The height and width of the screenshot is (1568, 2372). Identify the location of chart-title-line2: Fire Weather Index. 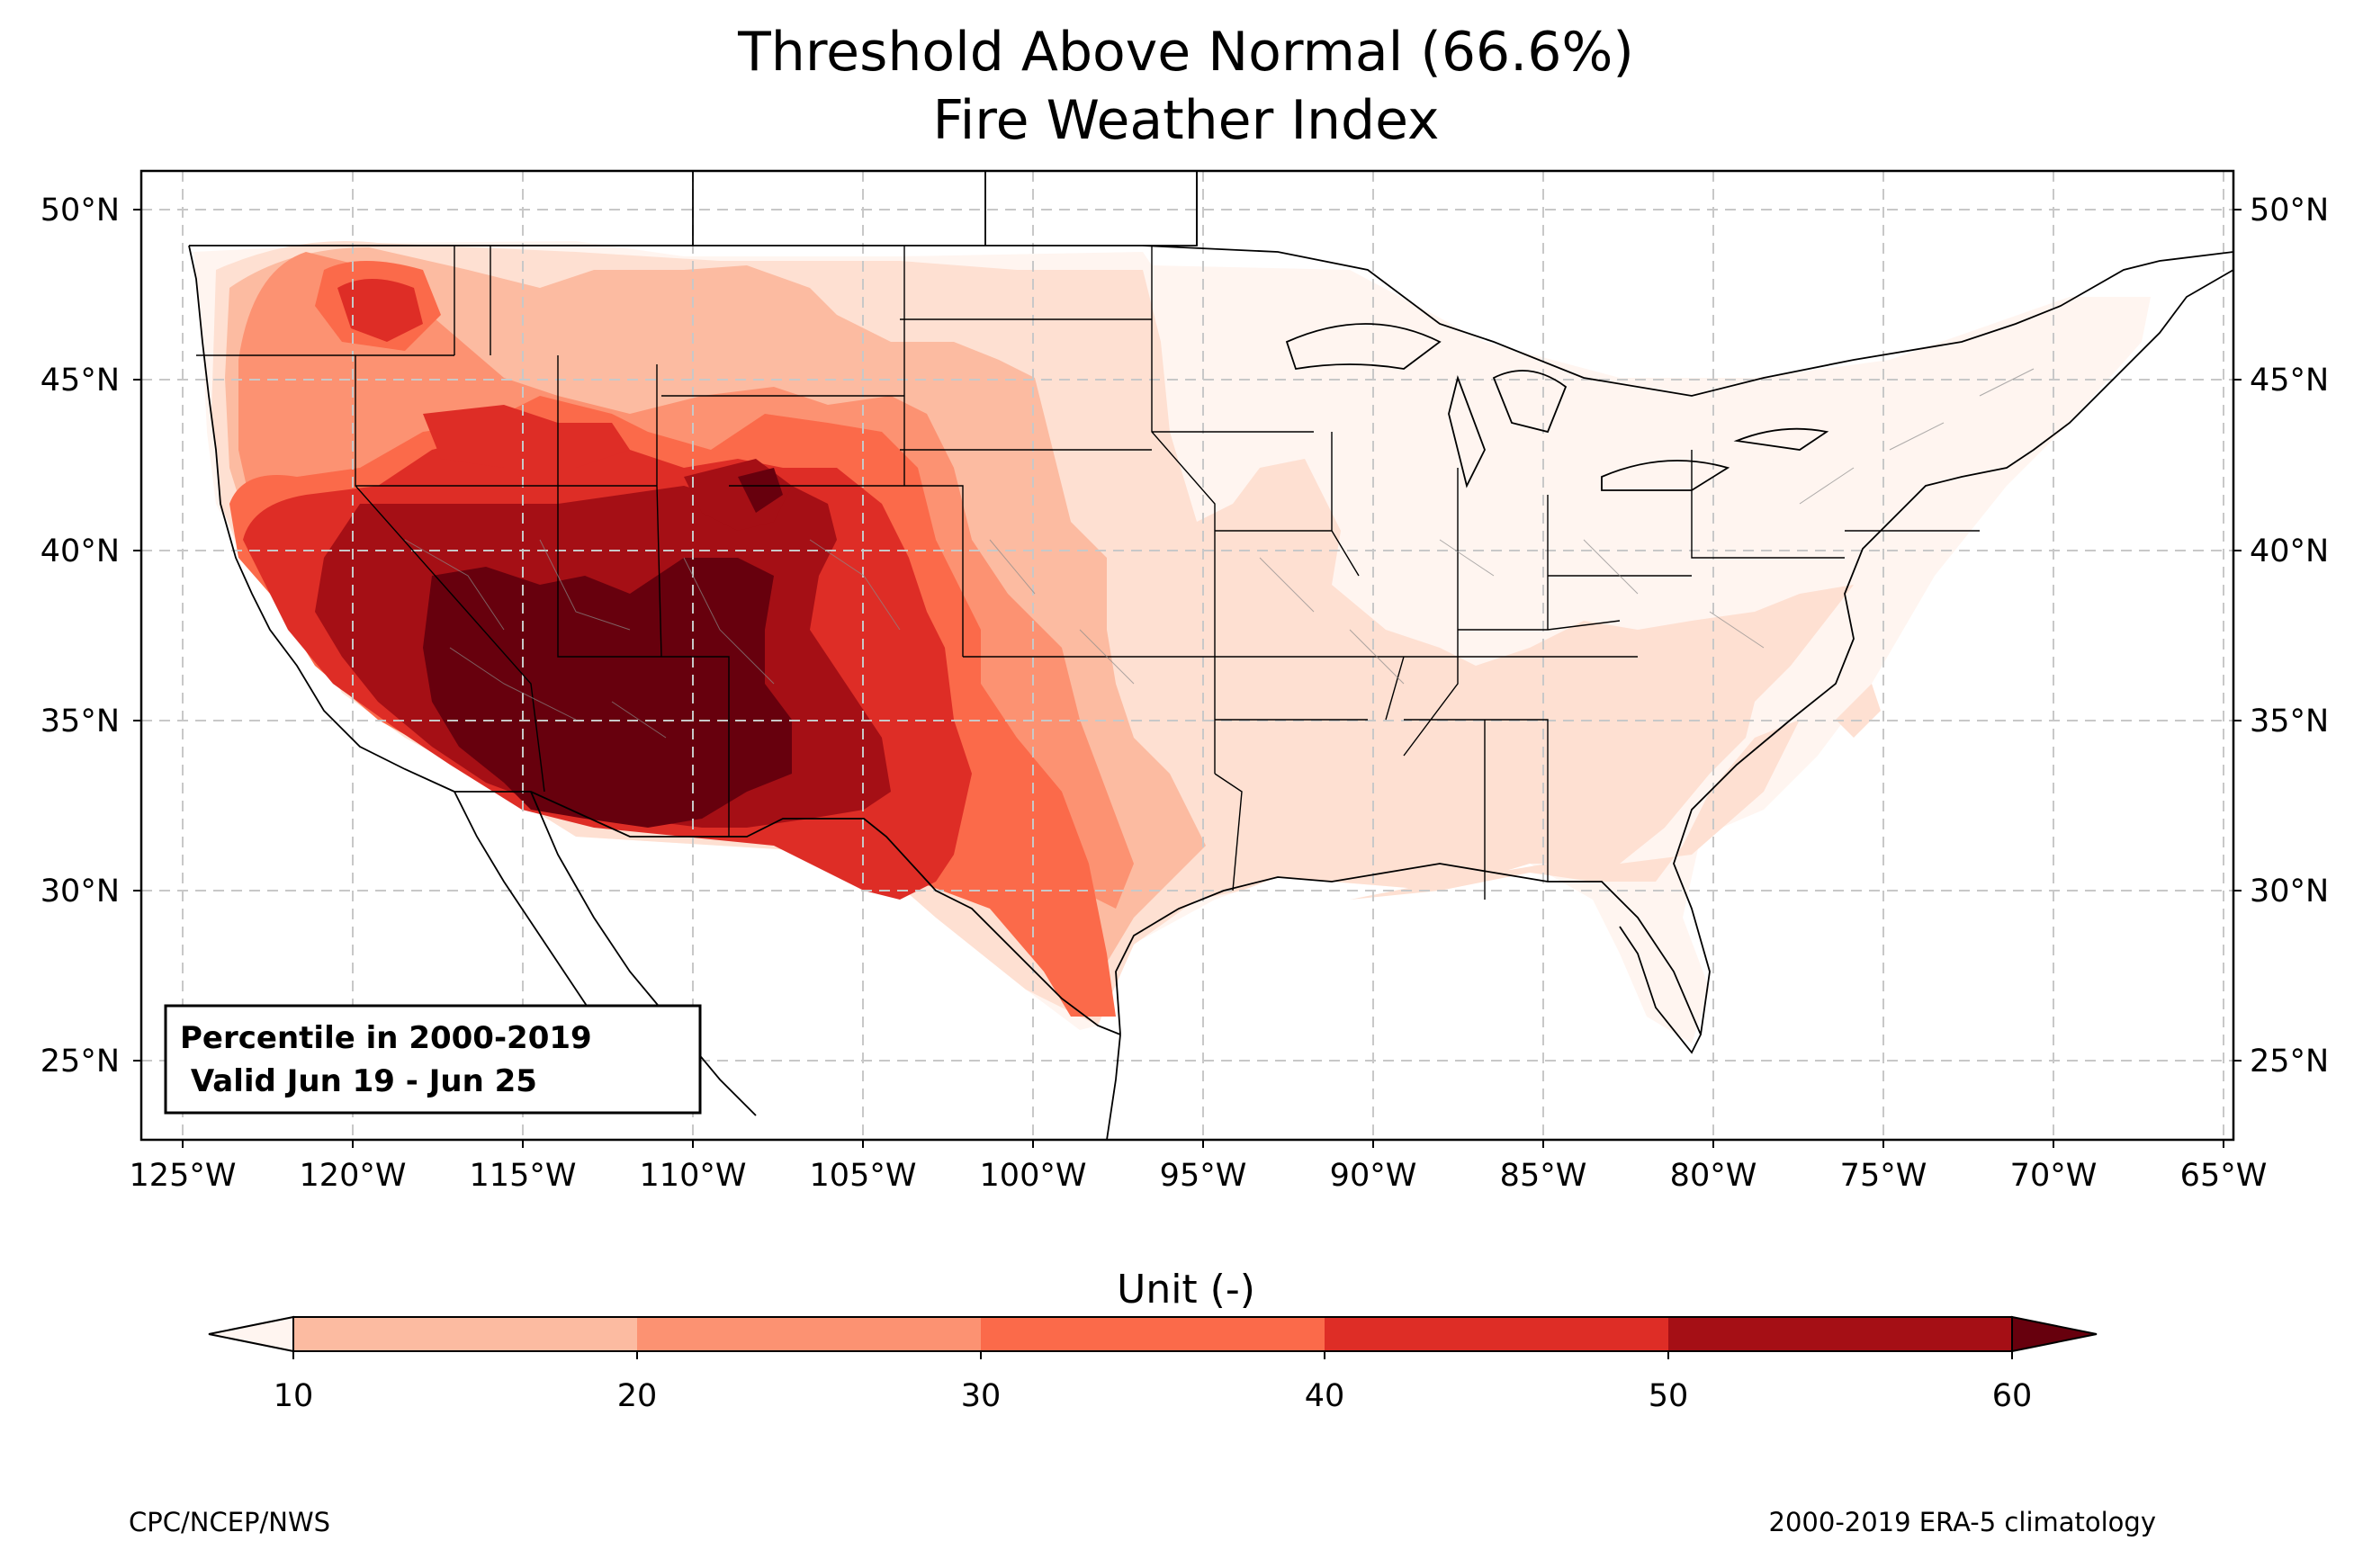
(1186, 120).